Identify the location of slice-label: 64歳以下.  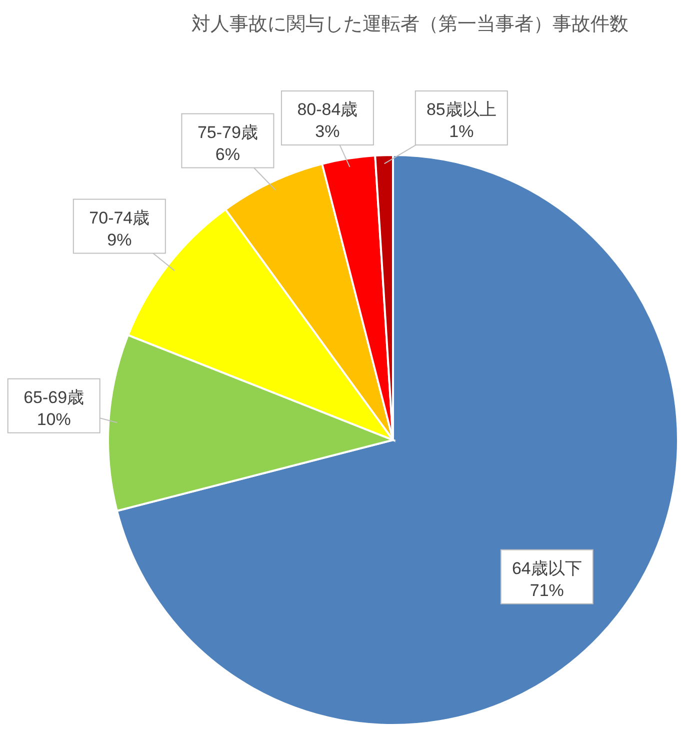
(547, 568).